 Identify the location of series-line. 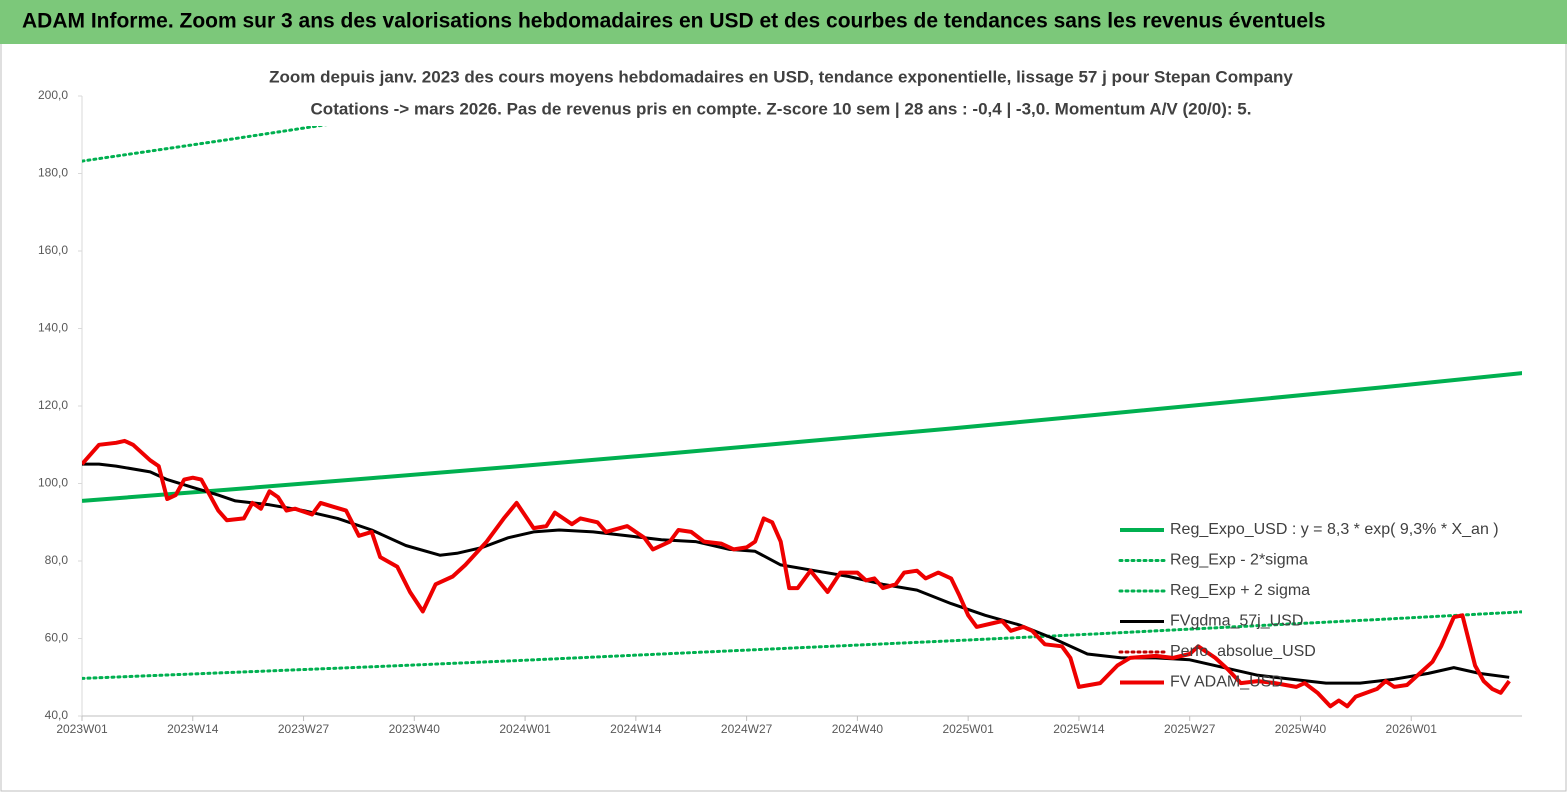
(802, 645).